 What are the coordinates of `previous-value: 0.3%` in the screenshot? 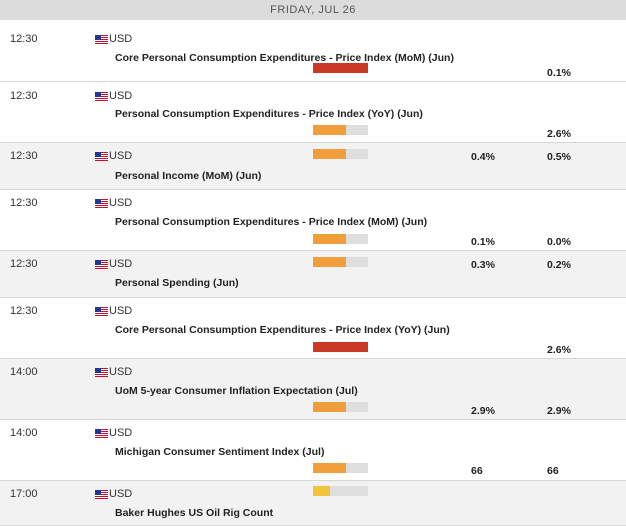 It's located at (483, 265).